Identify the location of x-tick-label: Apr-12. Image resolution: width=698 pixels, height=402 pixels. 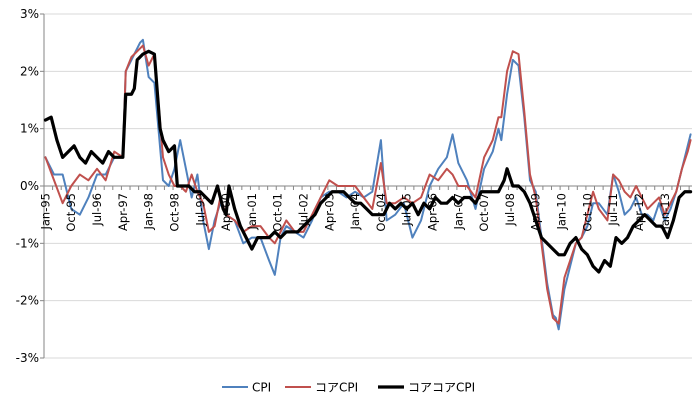
(639, 212).